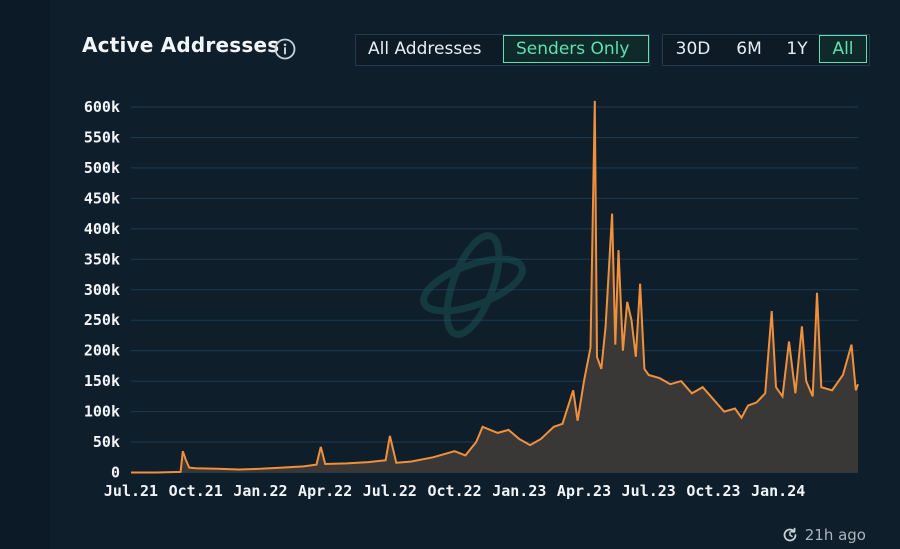 The image size is (900, 549). Describe the element at coordinates (181, 45) in the screenshot. I see `page-title: Active Addresses` at that location.